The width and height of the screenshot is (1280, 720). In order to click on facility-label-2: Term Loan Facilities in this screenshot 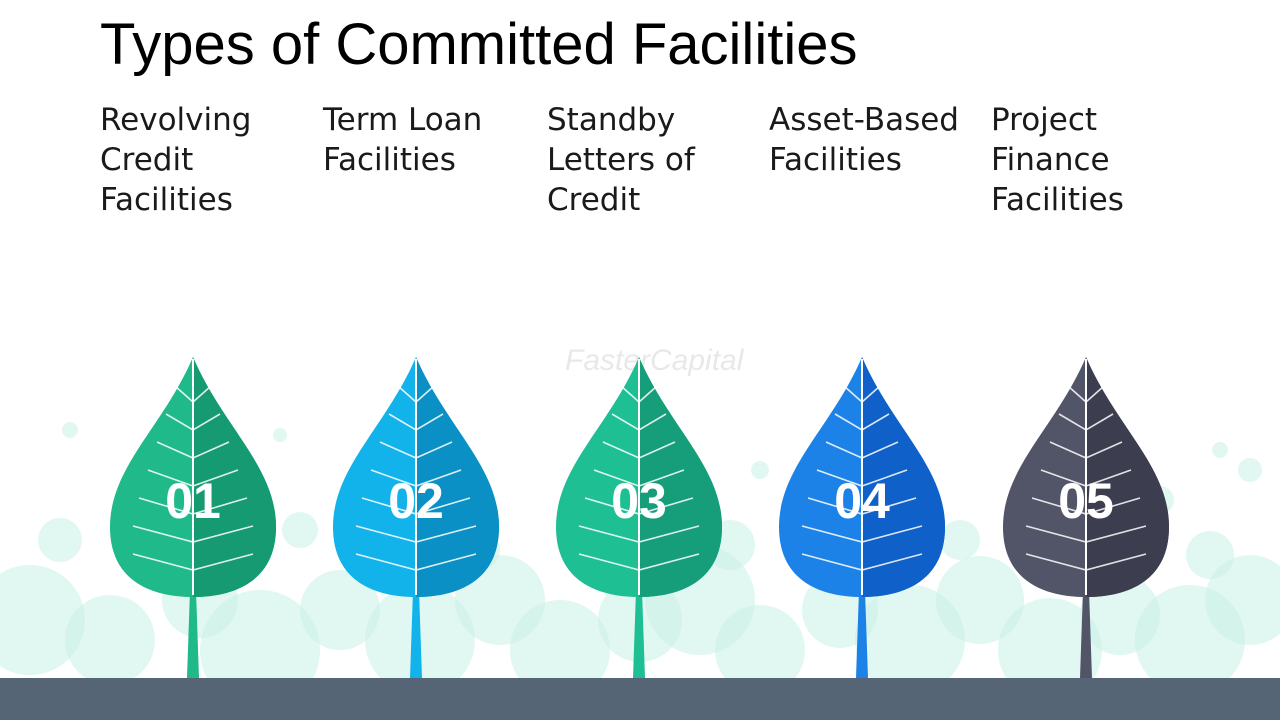, I will do `click(423, 140)`.